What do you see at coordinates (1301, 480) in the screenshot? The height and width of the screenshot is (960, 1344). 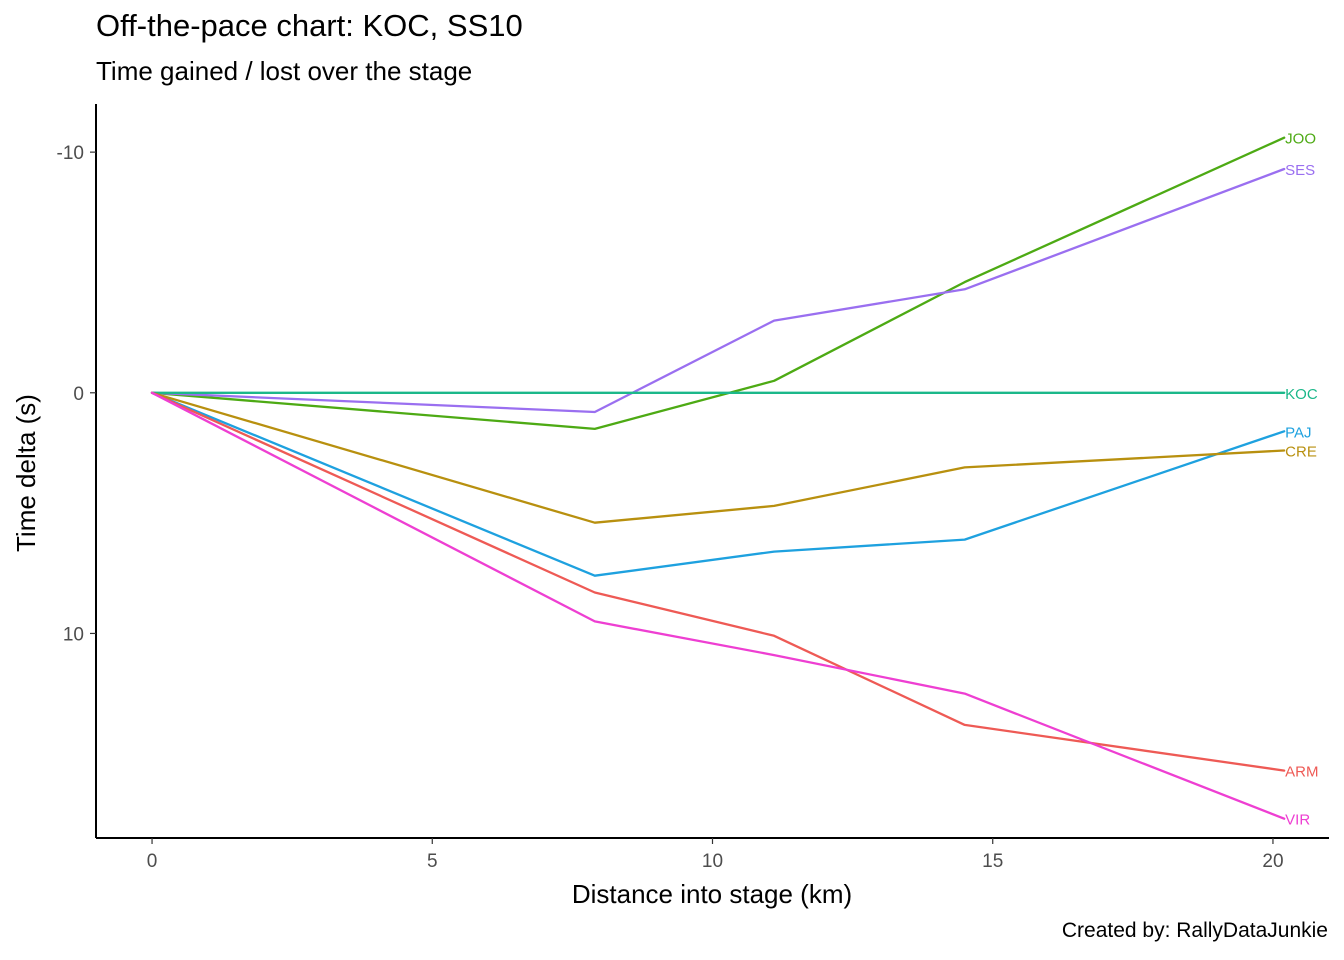 I see `series-end-labels: JOO SES KOC PAJ CRE ARM VIR` at bounding box center [1301, 480].